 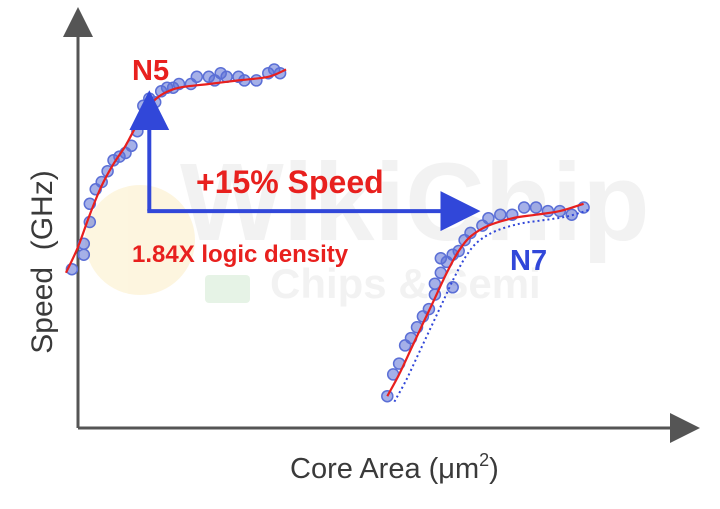 What do you see at coordinates (150, 71) in the screenshot?
I see `series-label-n5: N5` at bounding box center [150, 71].